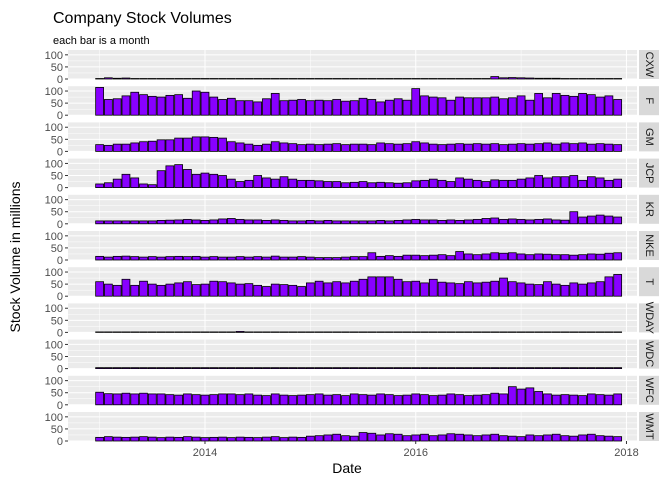 The image size is (672, 480). What do you see at coordinates (101, 41) in the screenshot?
I see `chart-subtitle: each bar is a month` at bounding box center [101, 41].